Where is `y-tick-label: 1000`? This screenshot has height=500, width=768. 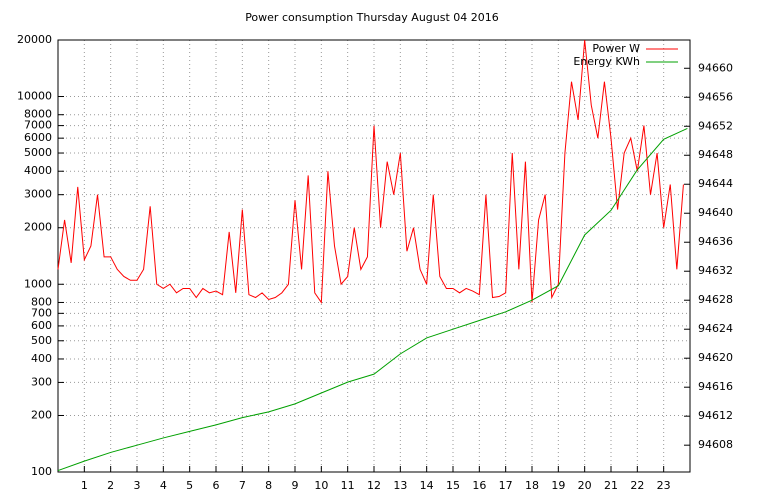
y-tick-label: 1000 is located at coordinates (38, 283).